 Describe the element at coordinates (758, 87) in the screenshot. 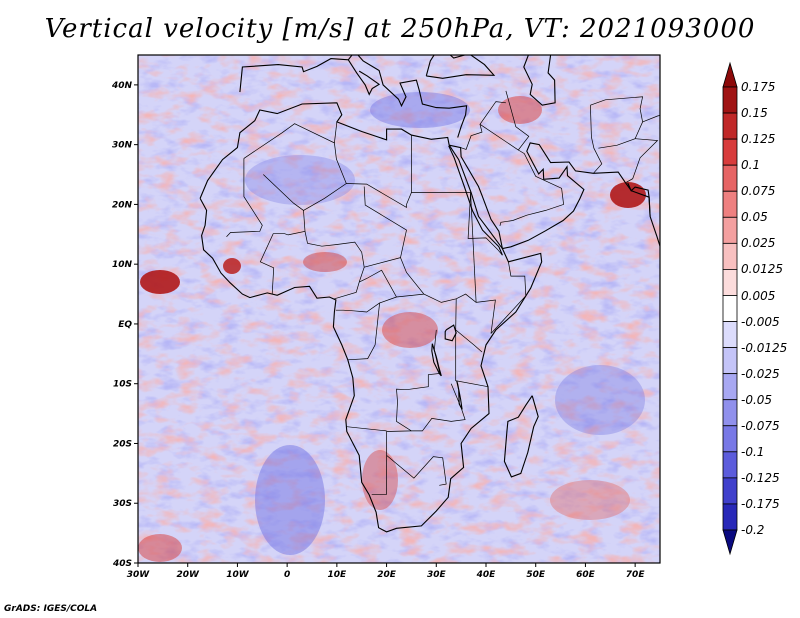

I see `colorbar-tick-label: 0.175` at that location.